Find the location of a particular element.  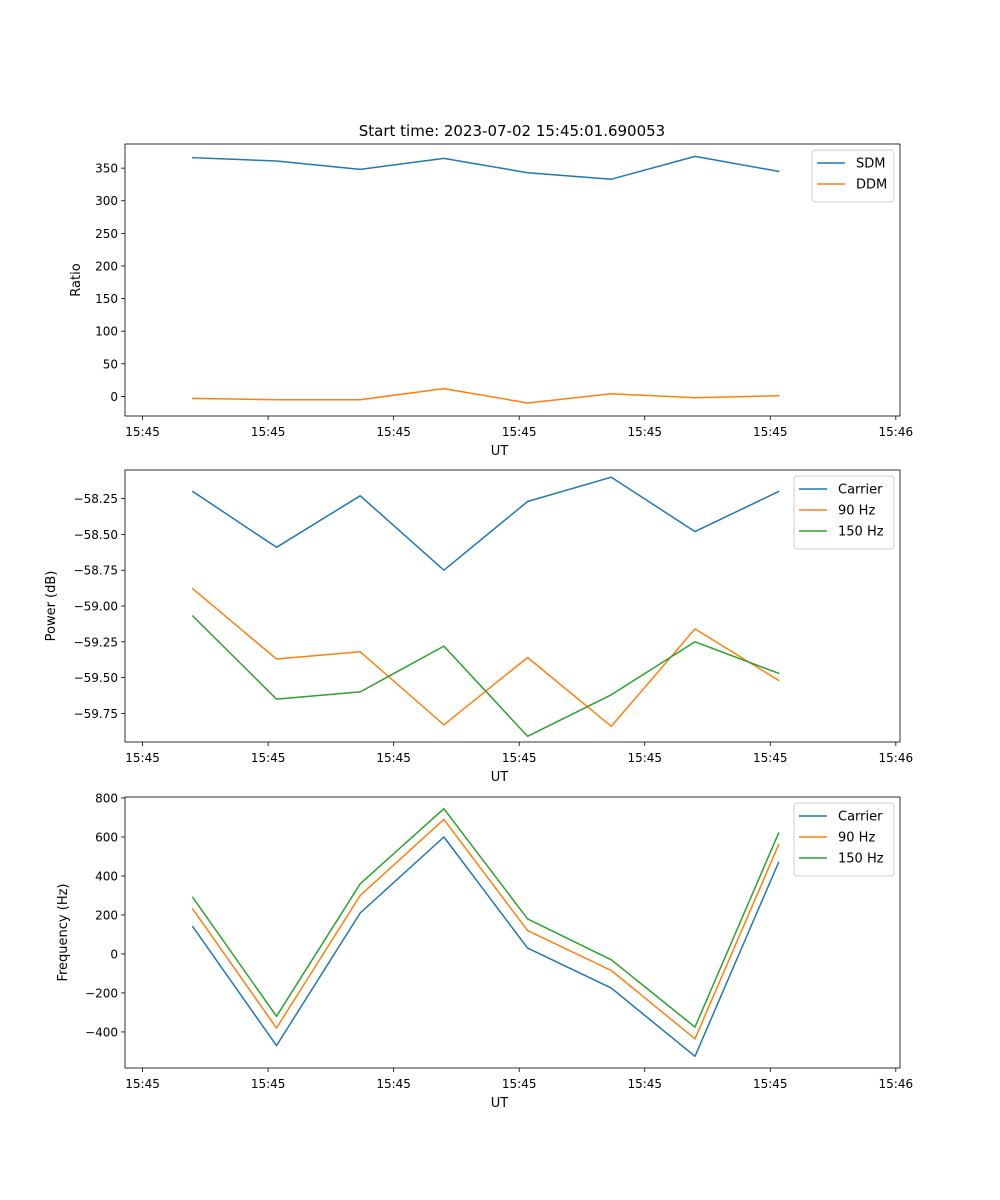

legend-label: SDM is located at coordinates (870, 164).